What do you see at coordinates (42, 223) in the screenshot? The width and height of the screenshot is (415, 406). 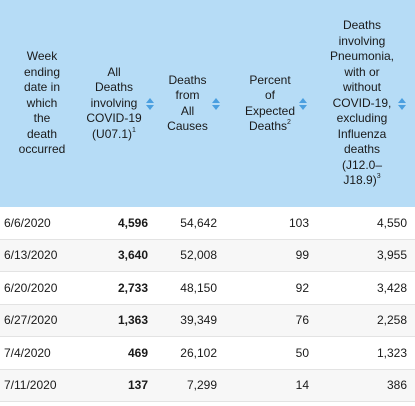 I see `week-cell: 6/6/2020` at bounding box center [42, 223].